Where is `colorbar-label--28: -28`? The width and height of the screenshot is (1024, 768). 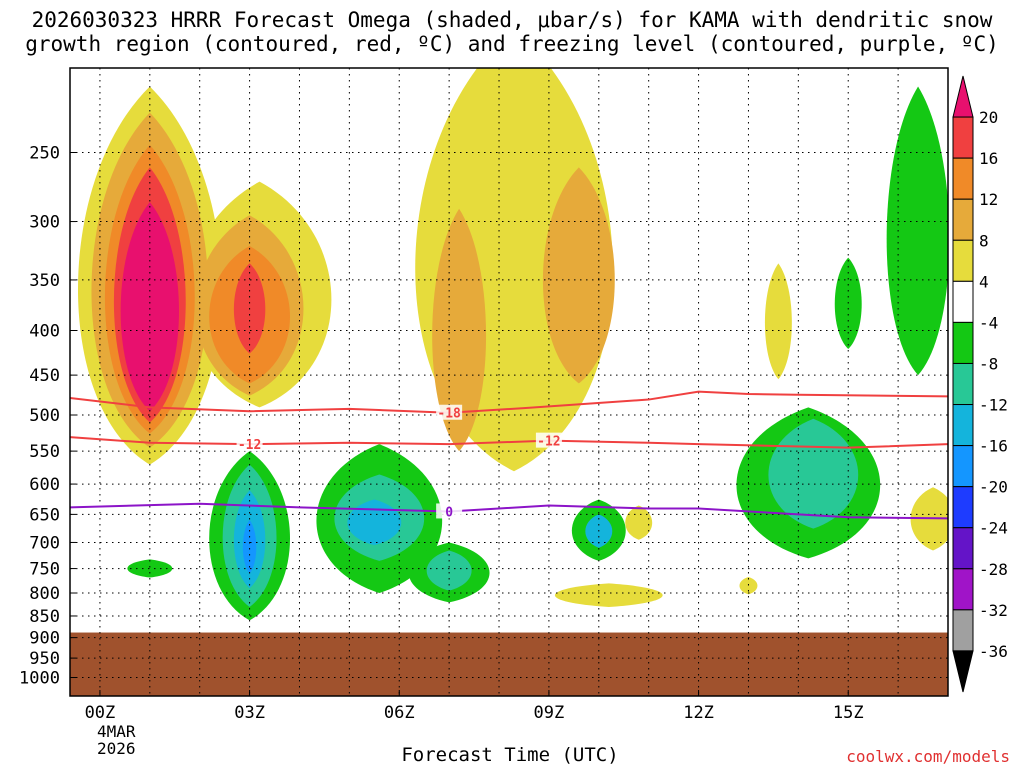 colorbar-label--28: -28 is located at coordinates (993, 569).